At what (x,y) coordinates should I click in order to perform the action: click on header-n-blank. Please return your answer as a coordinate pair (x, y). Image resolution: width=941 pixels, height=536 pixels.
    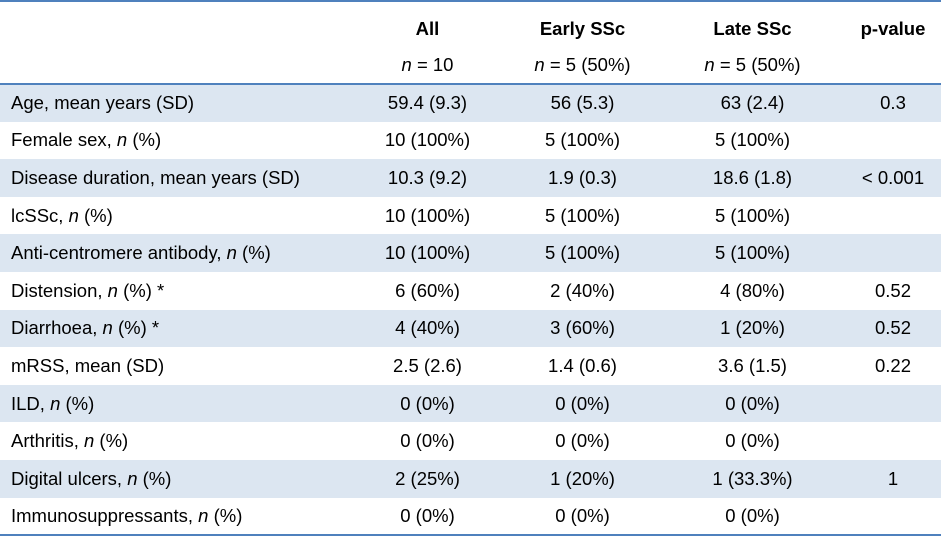
    Looking at the image, I should click on (175, 65).